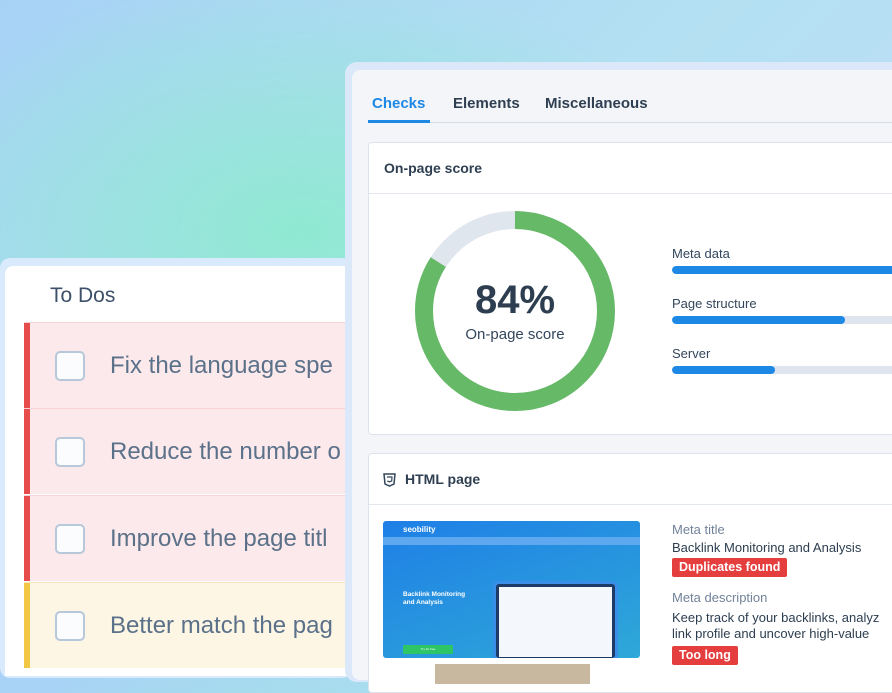 The image size is (892, 693). What do you see at coordinates (486, 103) in the screenshot?
I see `tab-elements: Elements` at bounding box center [486, 103].